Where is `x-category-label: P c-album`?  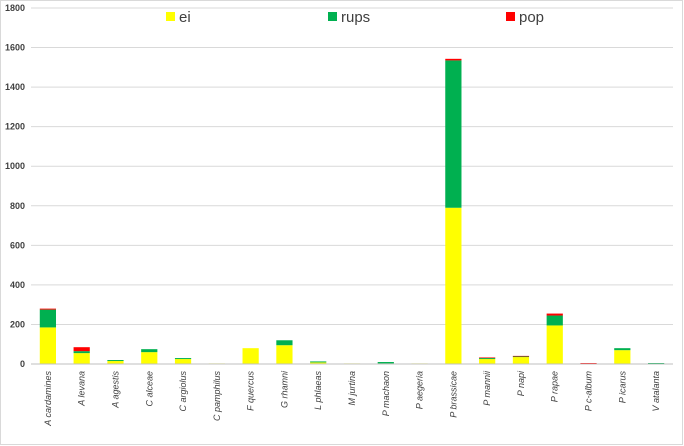
x-category-label: P c-album is located at coordinates (589, 391).